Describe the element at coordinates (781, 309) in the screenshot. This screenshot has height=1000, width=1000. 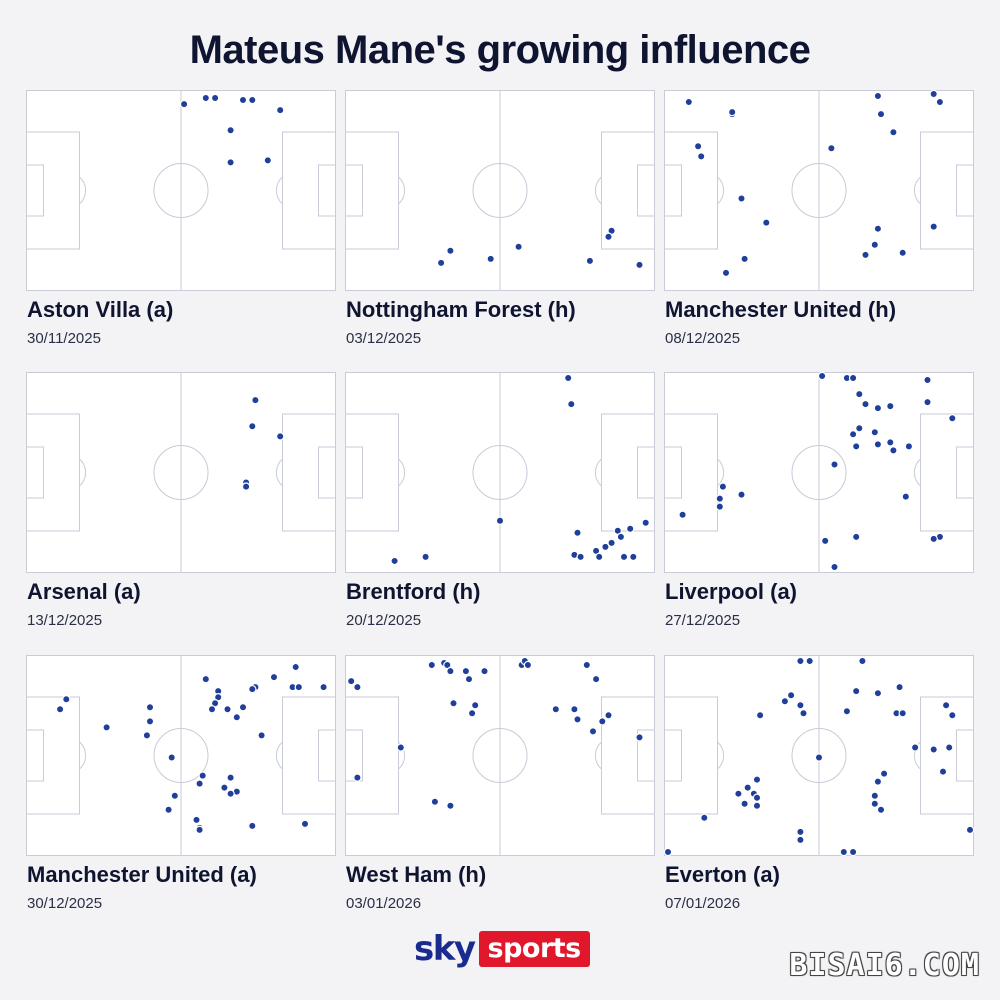
I see `team-label: Manchester United (h)` at that location.